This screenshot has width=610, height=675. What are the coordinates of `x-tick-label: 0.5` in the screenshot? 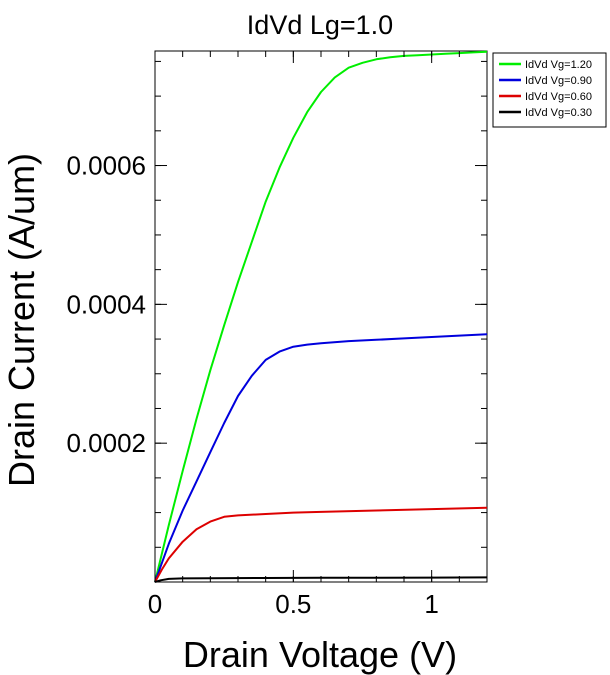 It's located at (293, 604).